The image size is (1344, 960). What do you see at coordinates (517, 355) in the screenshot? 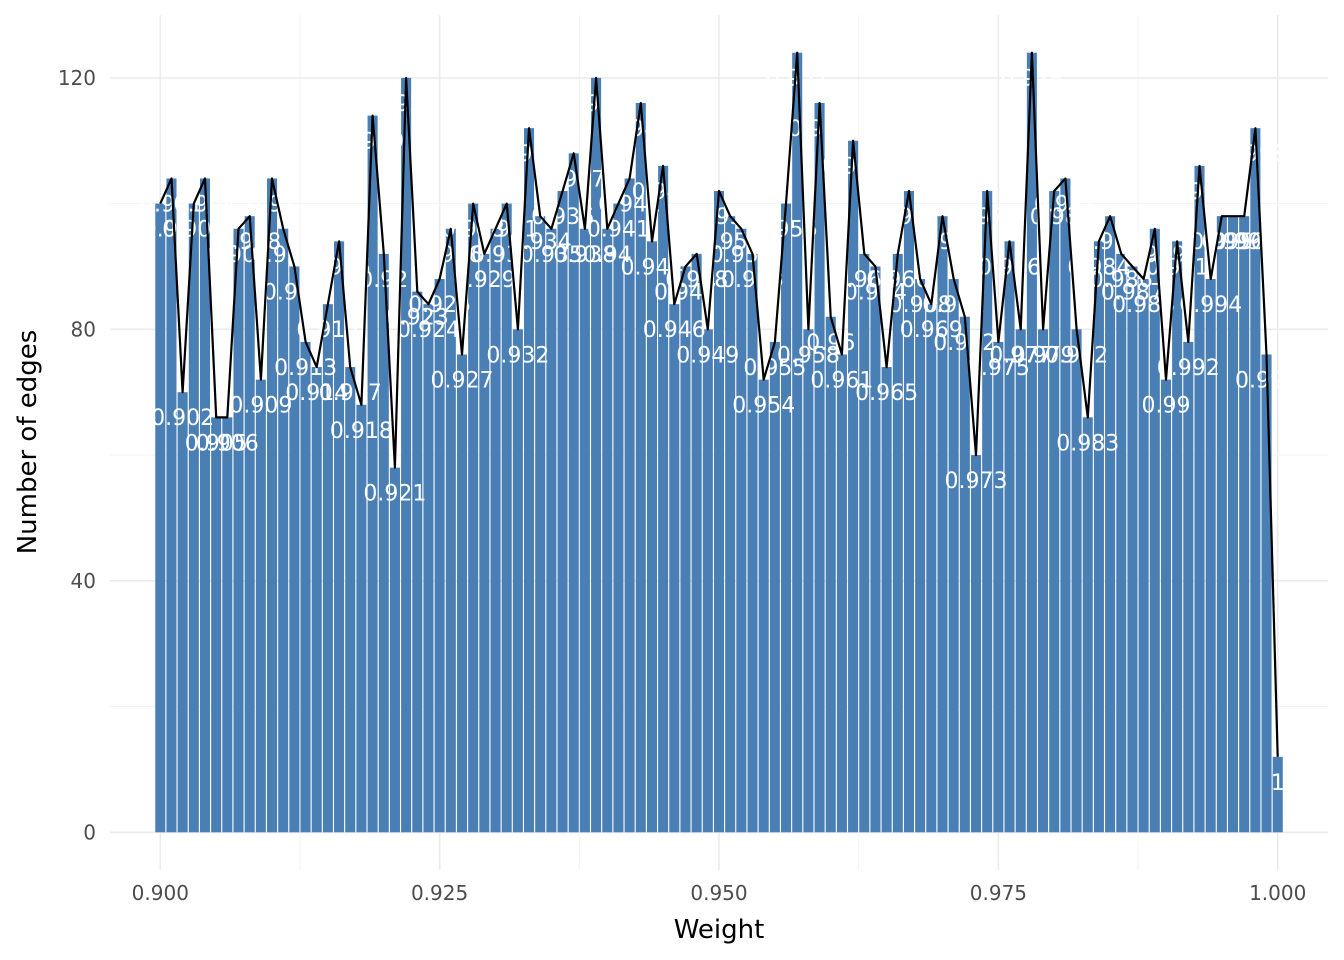
I see `bar-data-label: 0.932` at bounding box center [517, 355].